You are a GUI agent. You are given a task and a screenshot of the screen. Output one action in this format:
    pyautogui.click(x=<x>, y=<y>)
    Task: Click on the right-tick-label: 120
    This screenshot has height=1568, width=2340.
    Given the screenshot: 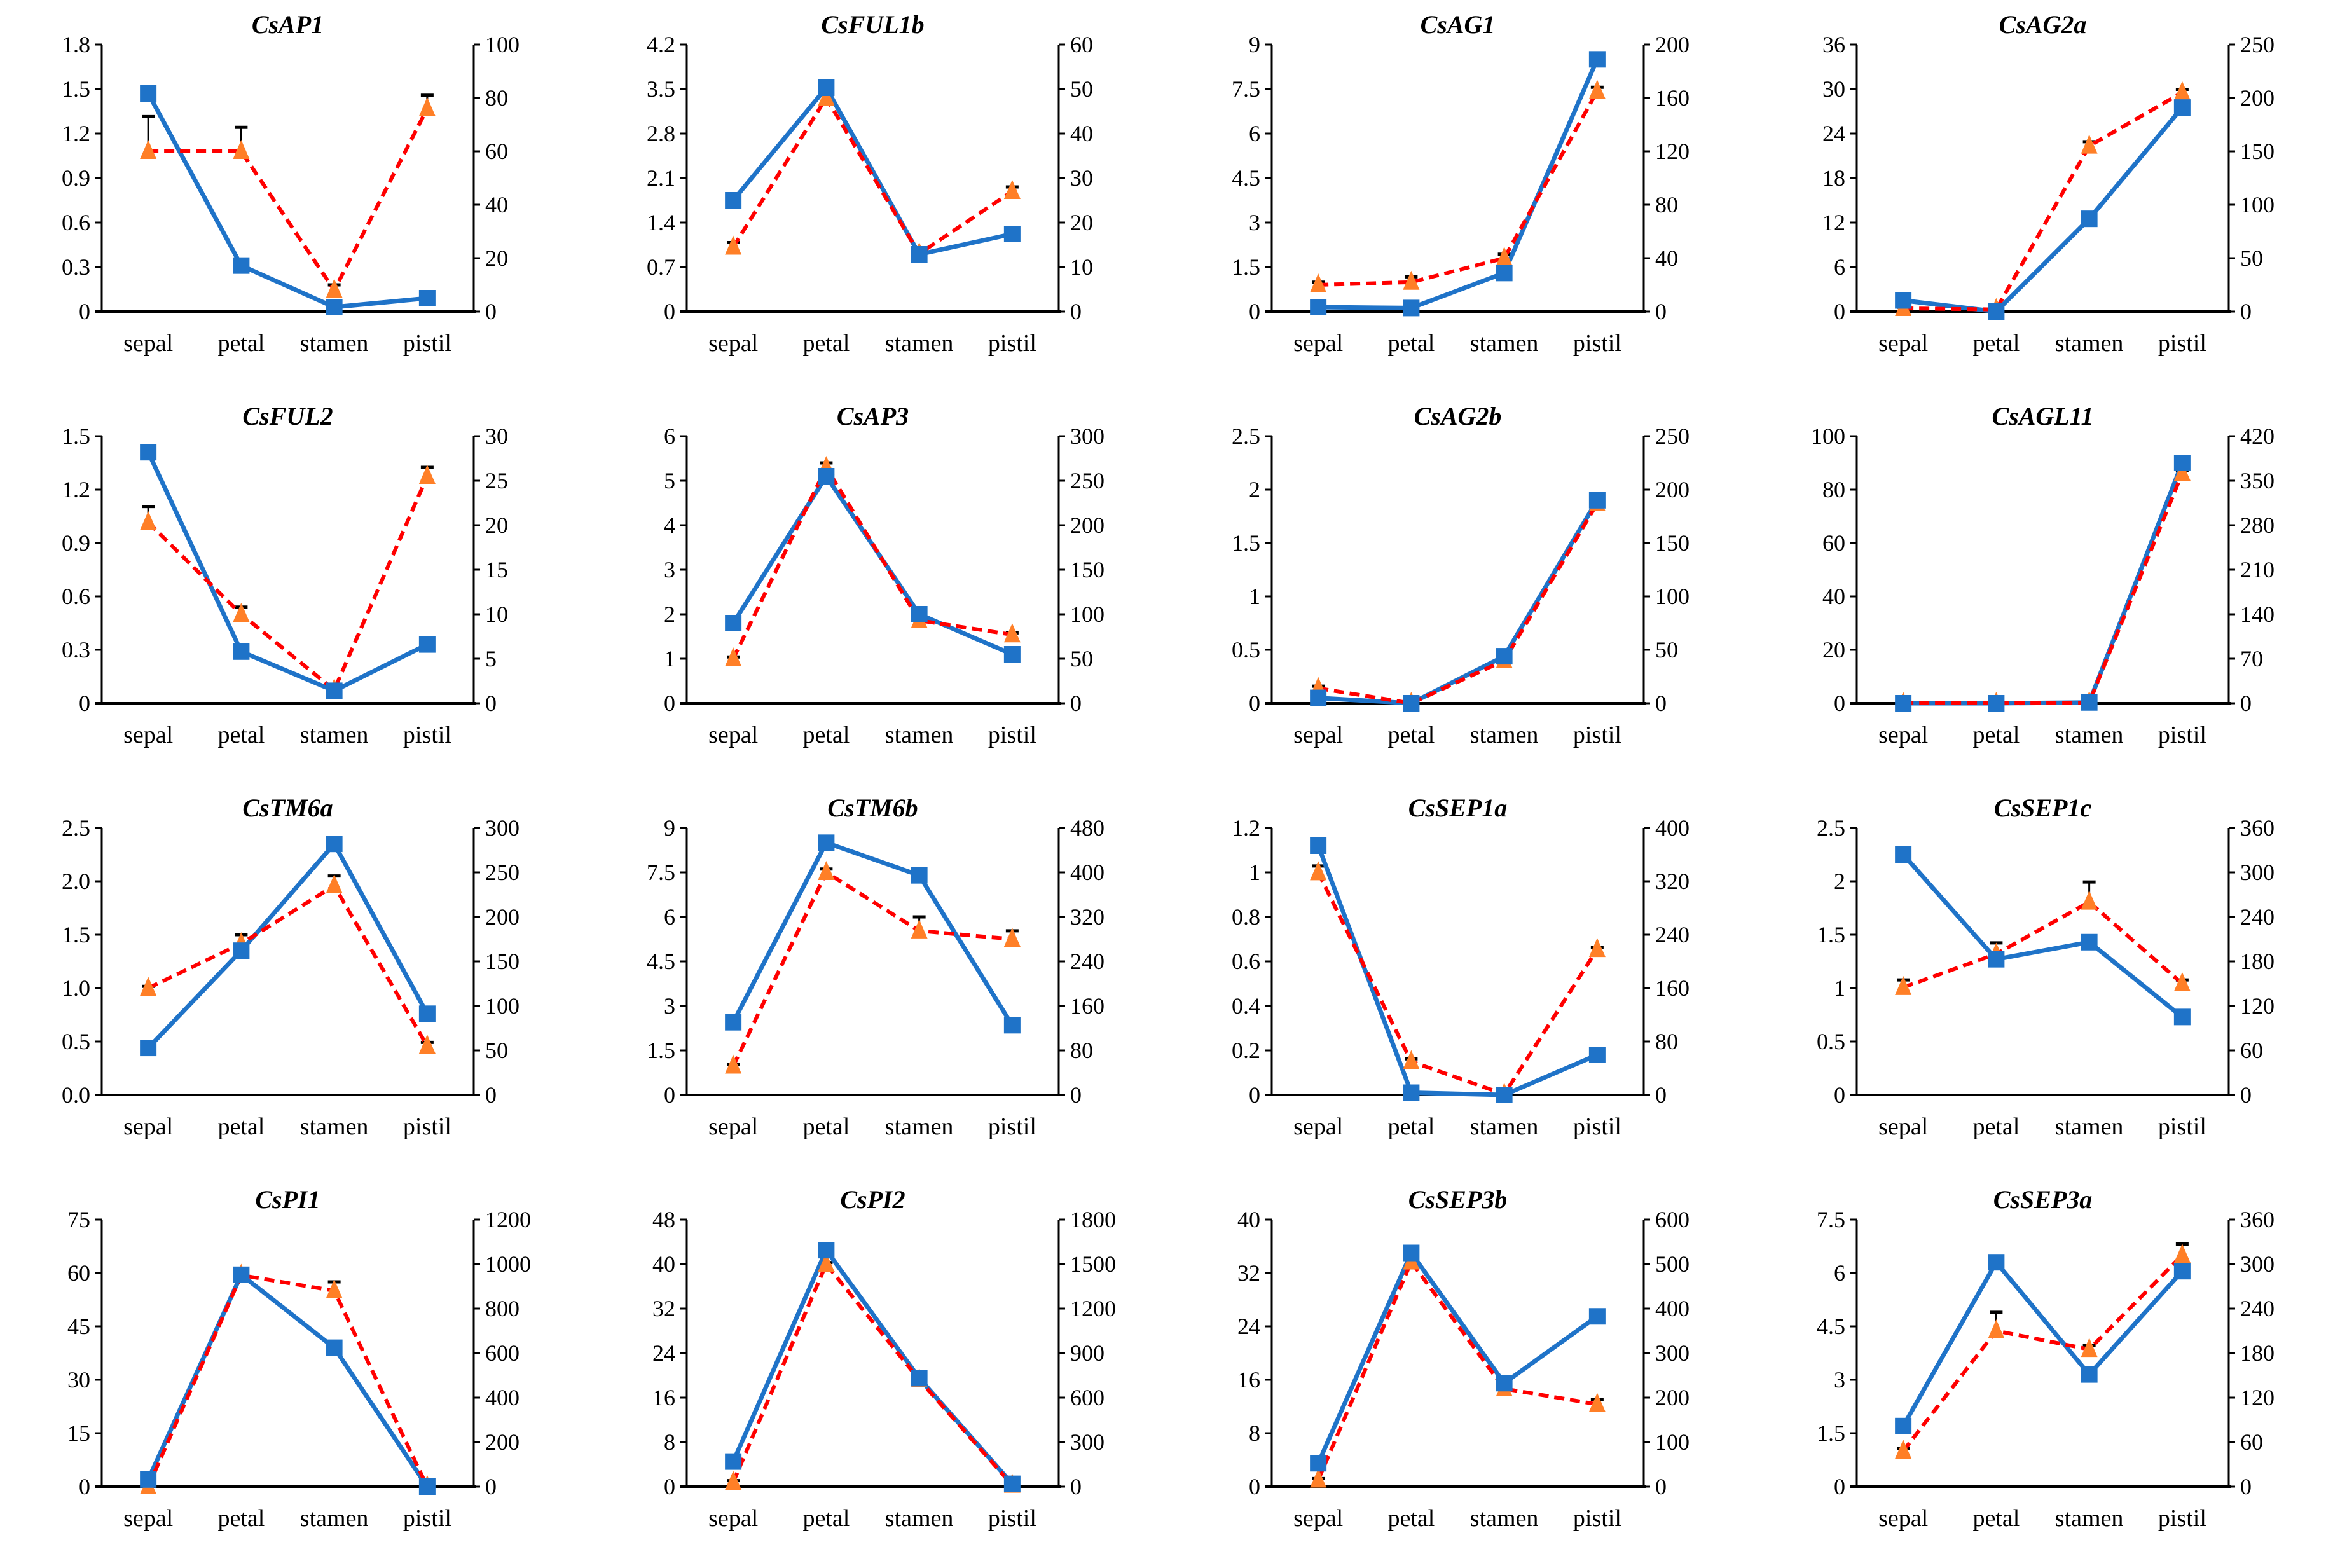 What is the action you would take?
    pyautogui.click(x=1672, y=151)
    